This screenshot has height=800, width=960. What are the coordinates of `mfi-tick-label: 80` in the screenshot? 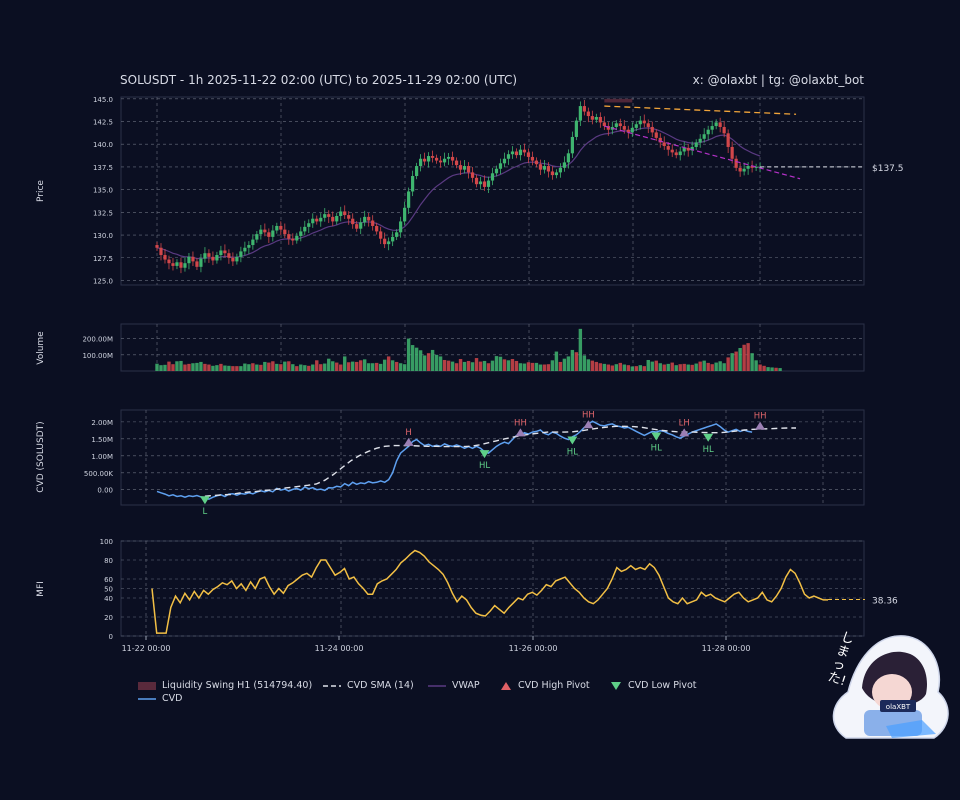 It's located at (108, 561).